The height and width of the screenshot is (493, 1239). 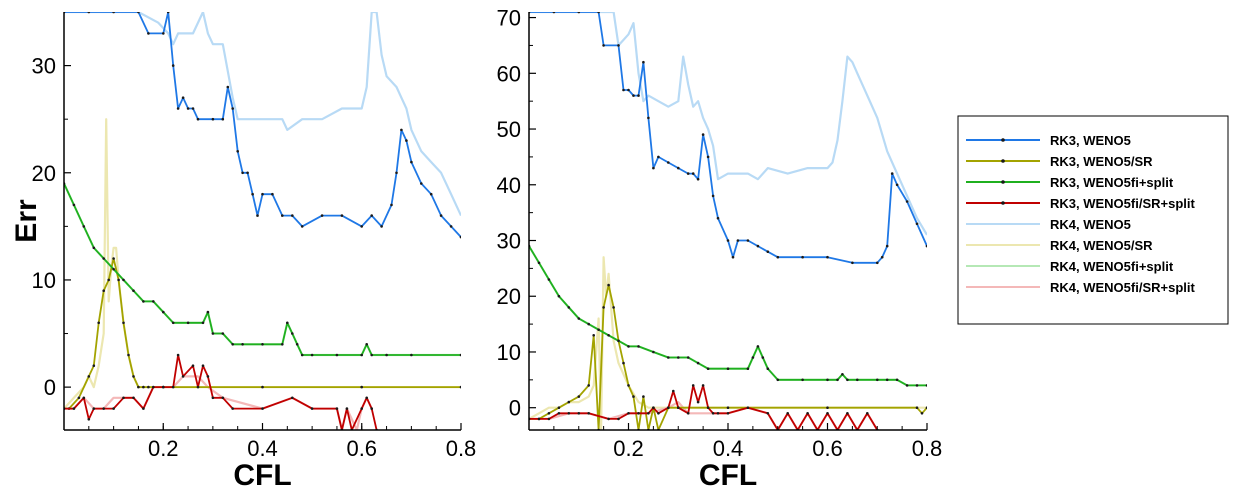 What do you see at coordinates (509, 129) in the screenshot?
I see `y-tick-label: 50` at bounding box center [509, 129].